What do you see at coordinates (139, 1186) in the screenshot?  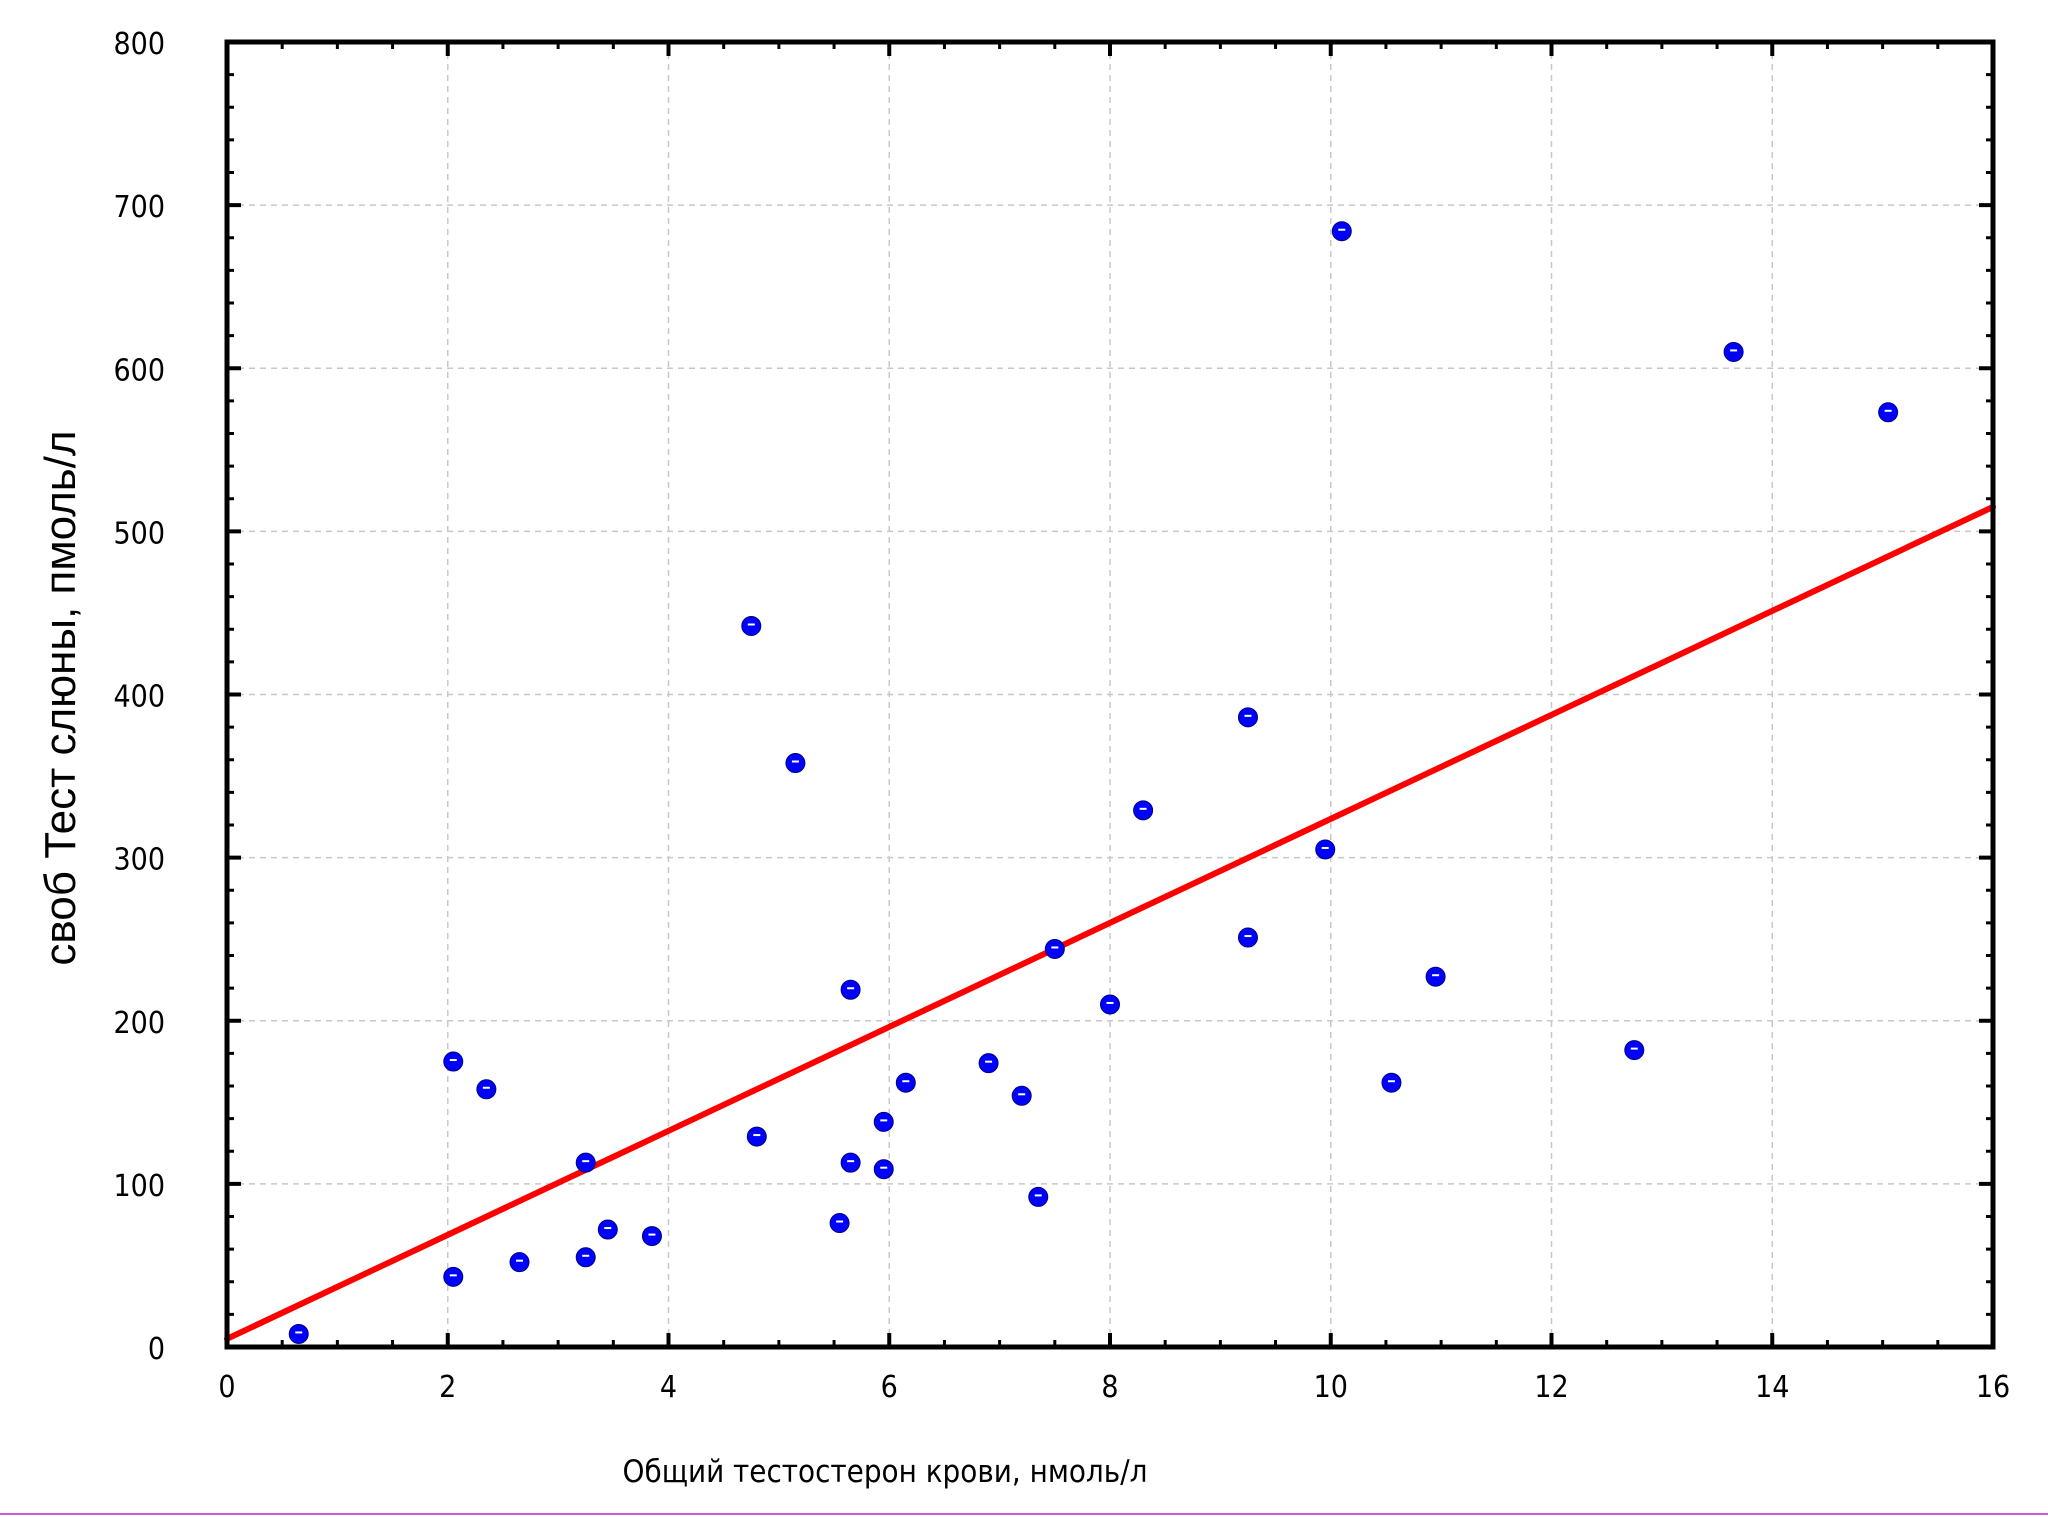 I see `y-tick-label: 100` at bounding box center [139, 1186].